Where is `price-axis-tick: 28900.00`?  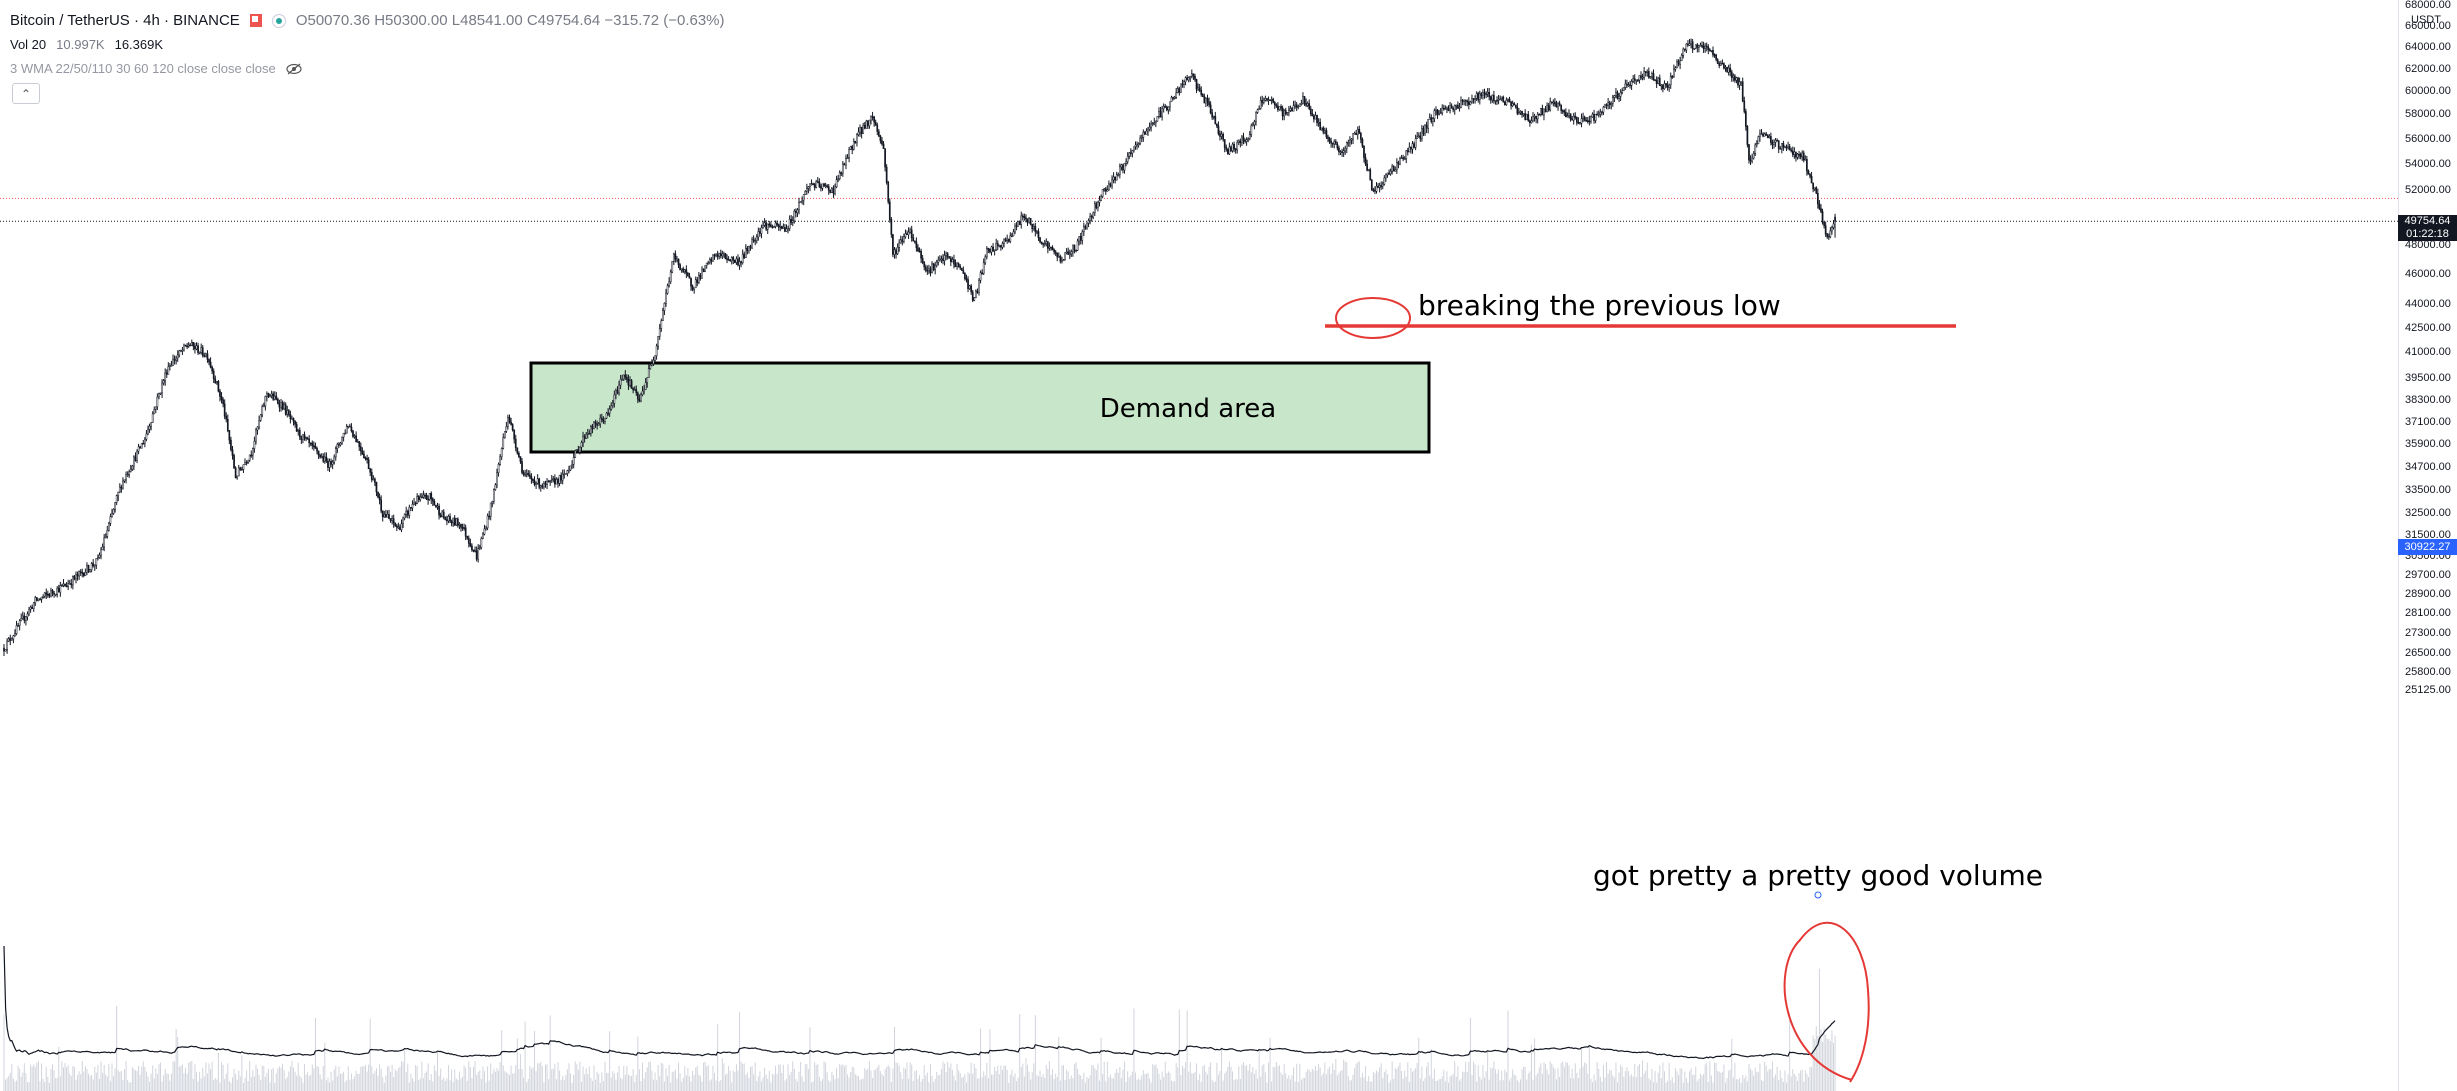 price-axis-tick: 28900.00 is located at coordinates (2428, 594).